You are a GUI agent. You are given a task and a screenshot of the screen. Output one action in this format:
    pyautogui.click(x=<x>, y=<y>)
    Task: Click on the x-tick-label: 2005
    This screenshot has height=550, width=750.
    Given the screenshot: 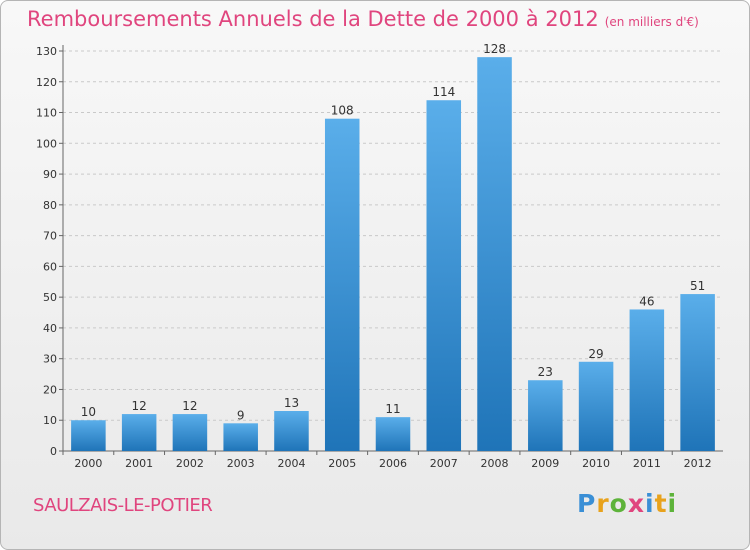 What is the action you would take?
    pyautogui.click(x=342, y=463)
    